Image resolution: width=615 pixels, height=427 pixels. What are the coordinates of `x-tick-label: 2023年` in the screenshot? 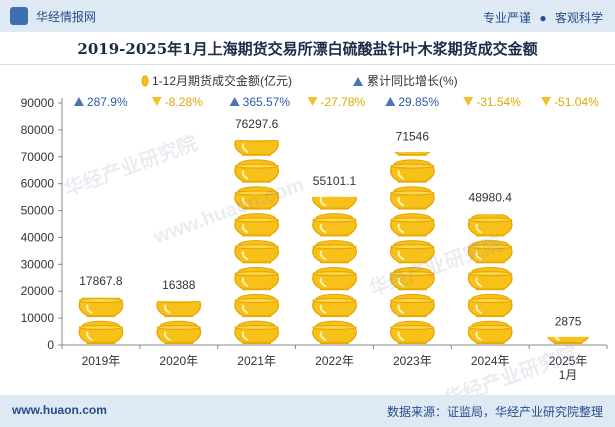 It's located at (412, 361).